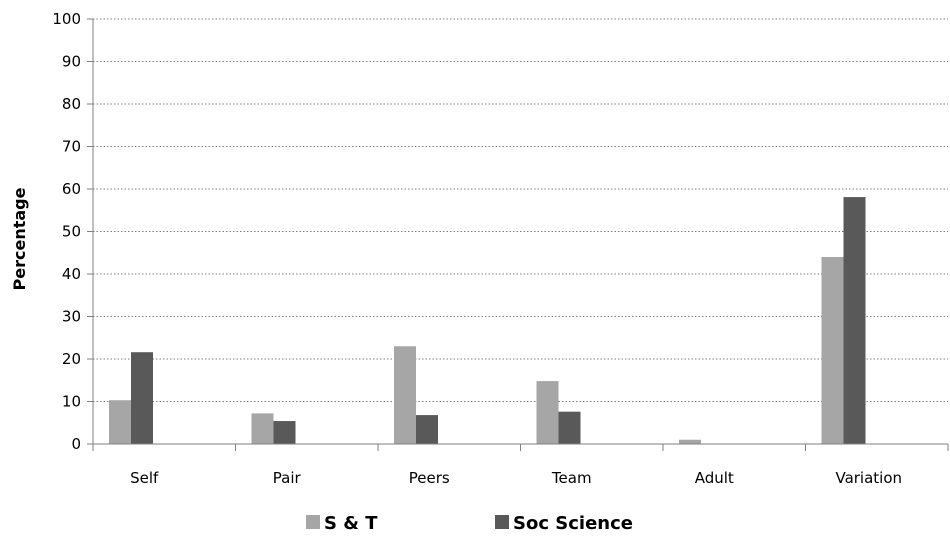  What do you see at coordinates (714, 478) in the screenshot?
I see `x-tick-label: Adult` at bounding box center [714, 478].